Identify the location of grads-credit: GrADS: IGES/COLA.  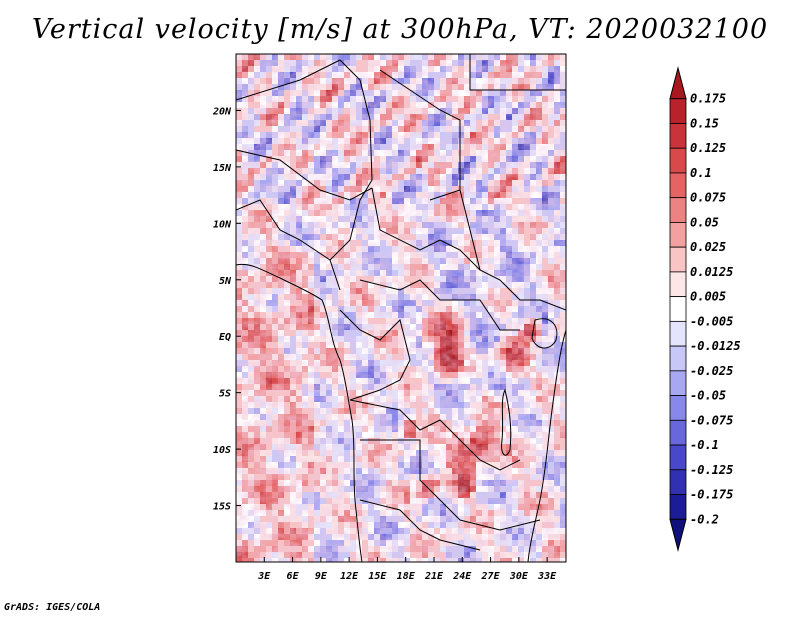
(52, 607).